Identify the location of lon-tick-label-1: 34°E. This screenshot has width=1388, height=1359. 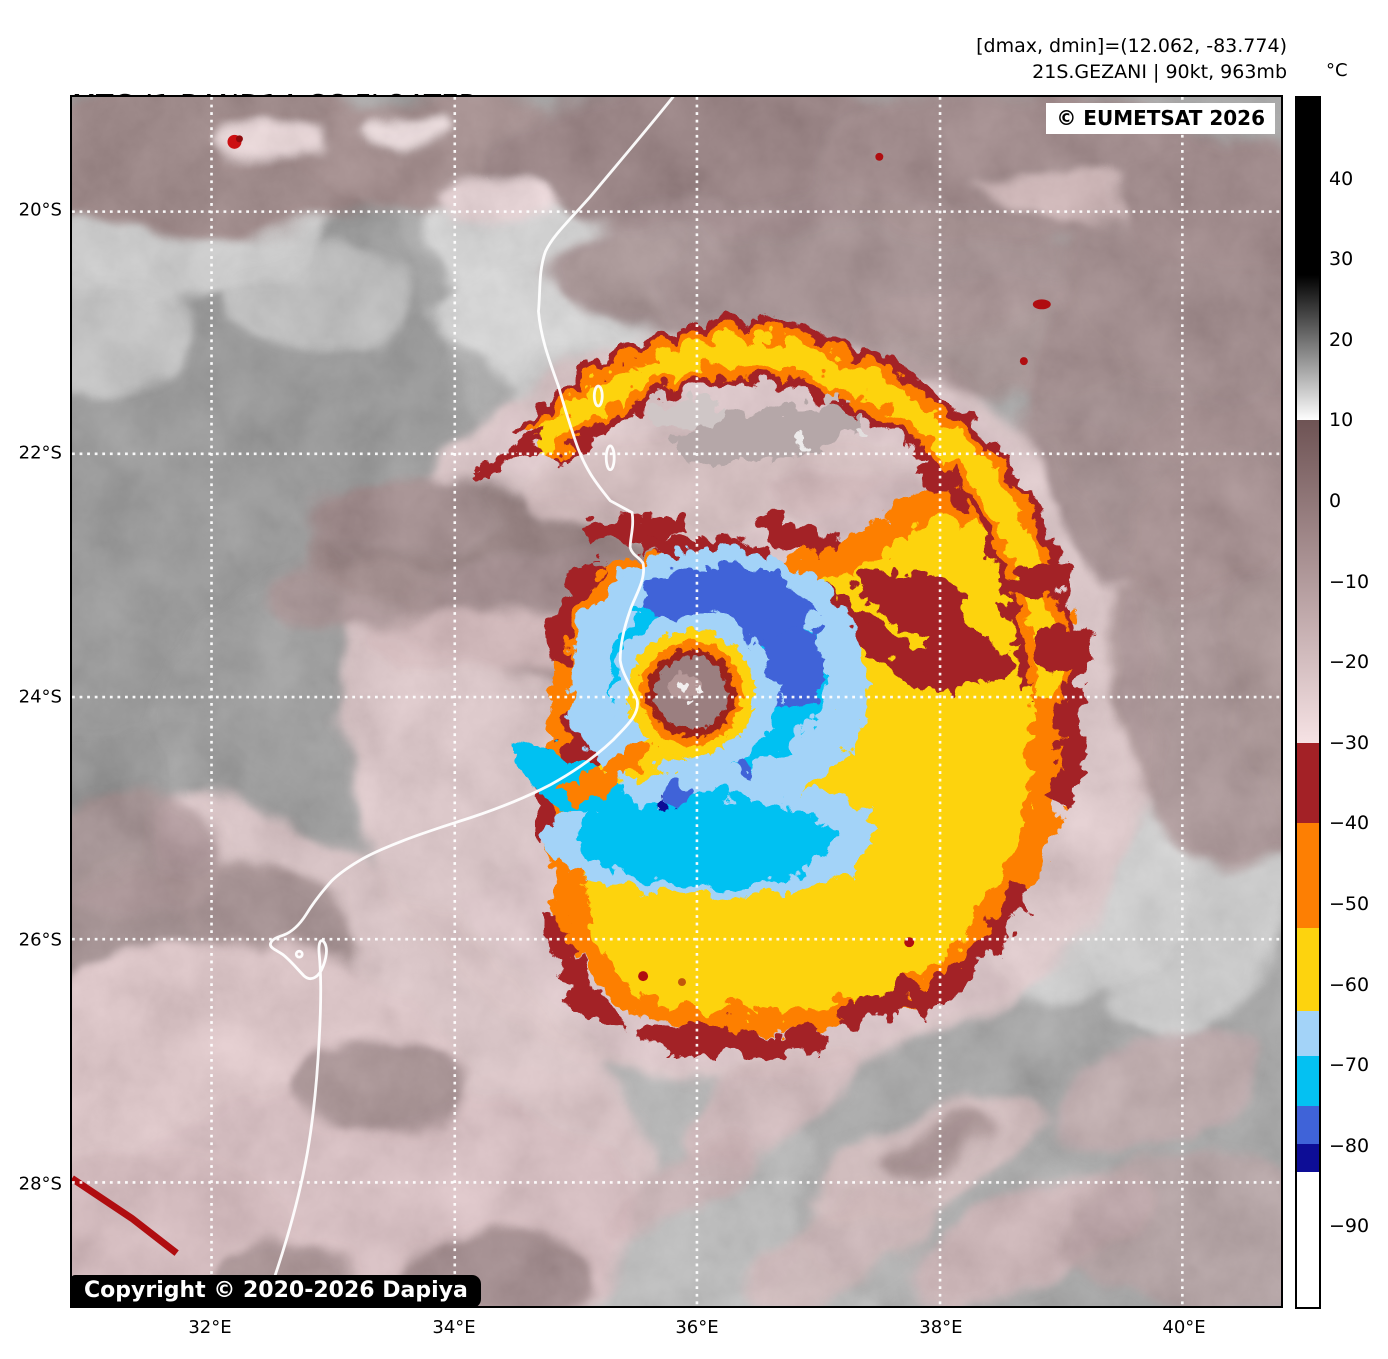
(454, 1327).